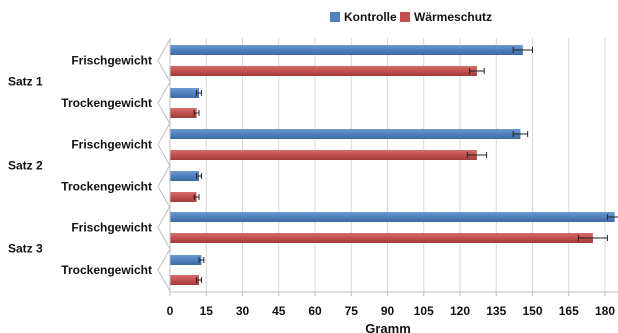 The width and height of the screenshot is (618, 333). What do you see at coordinates (370, 17) in the screenshot?
I see `legend-label: Kontrolle` at bounding box center [370, 17].